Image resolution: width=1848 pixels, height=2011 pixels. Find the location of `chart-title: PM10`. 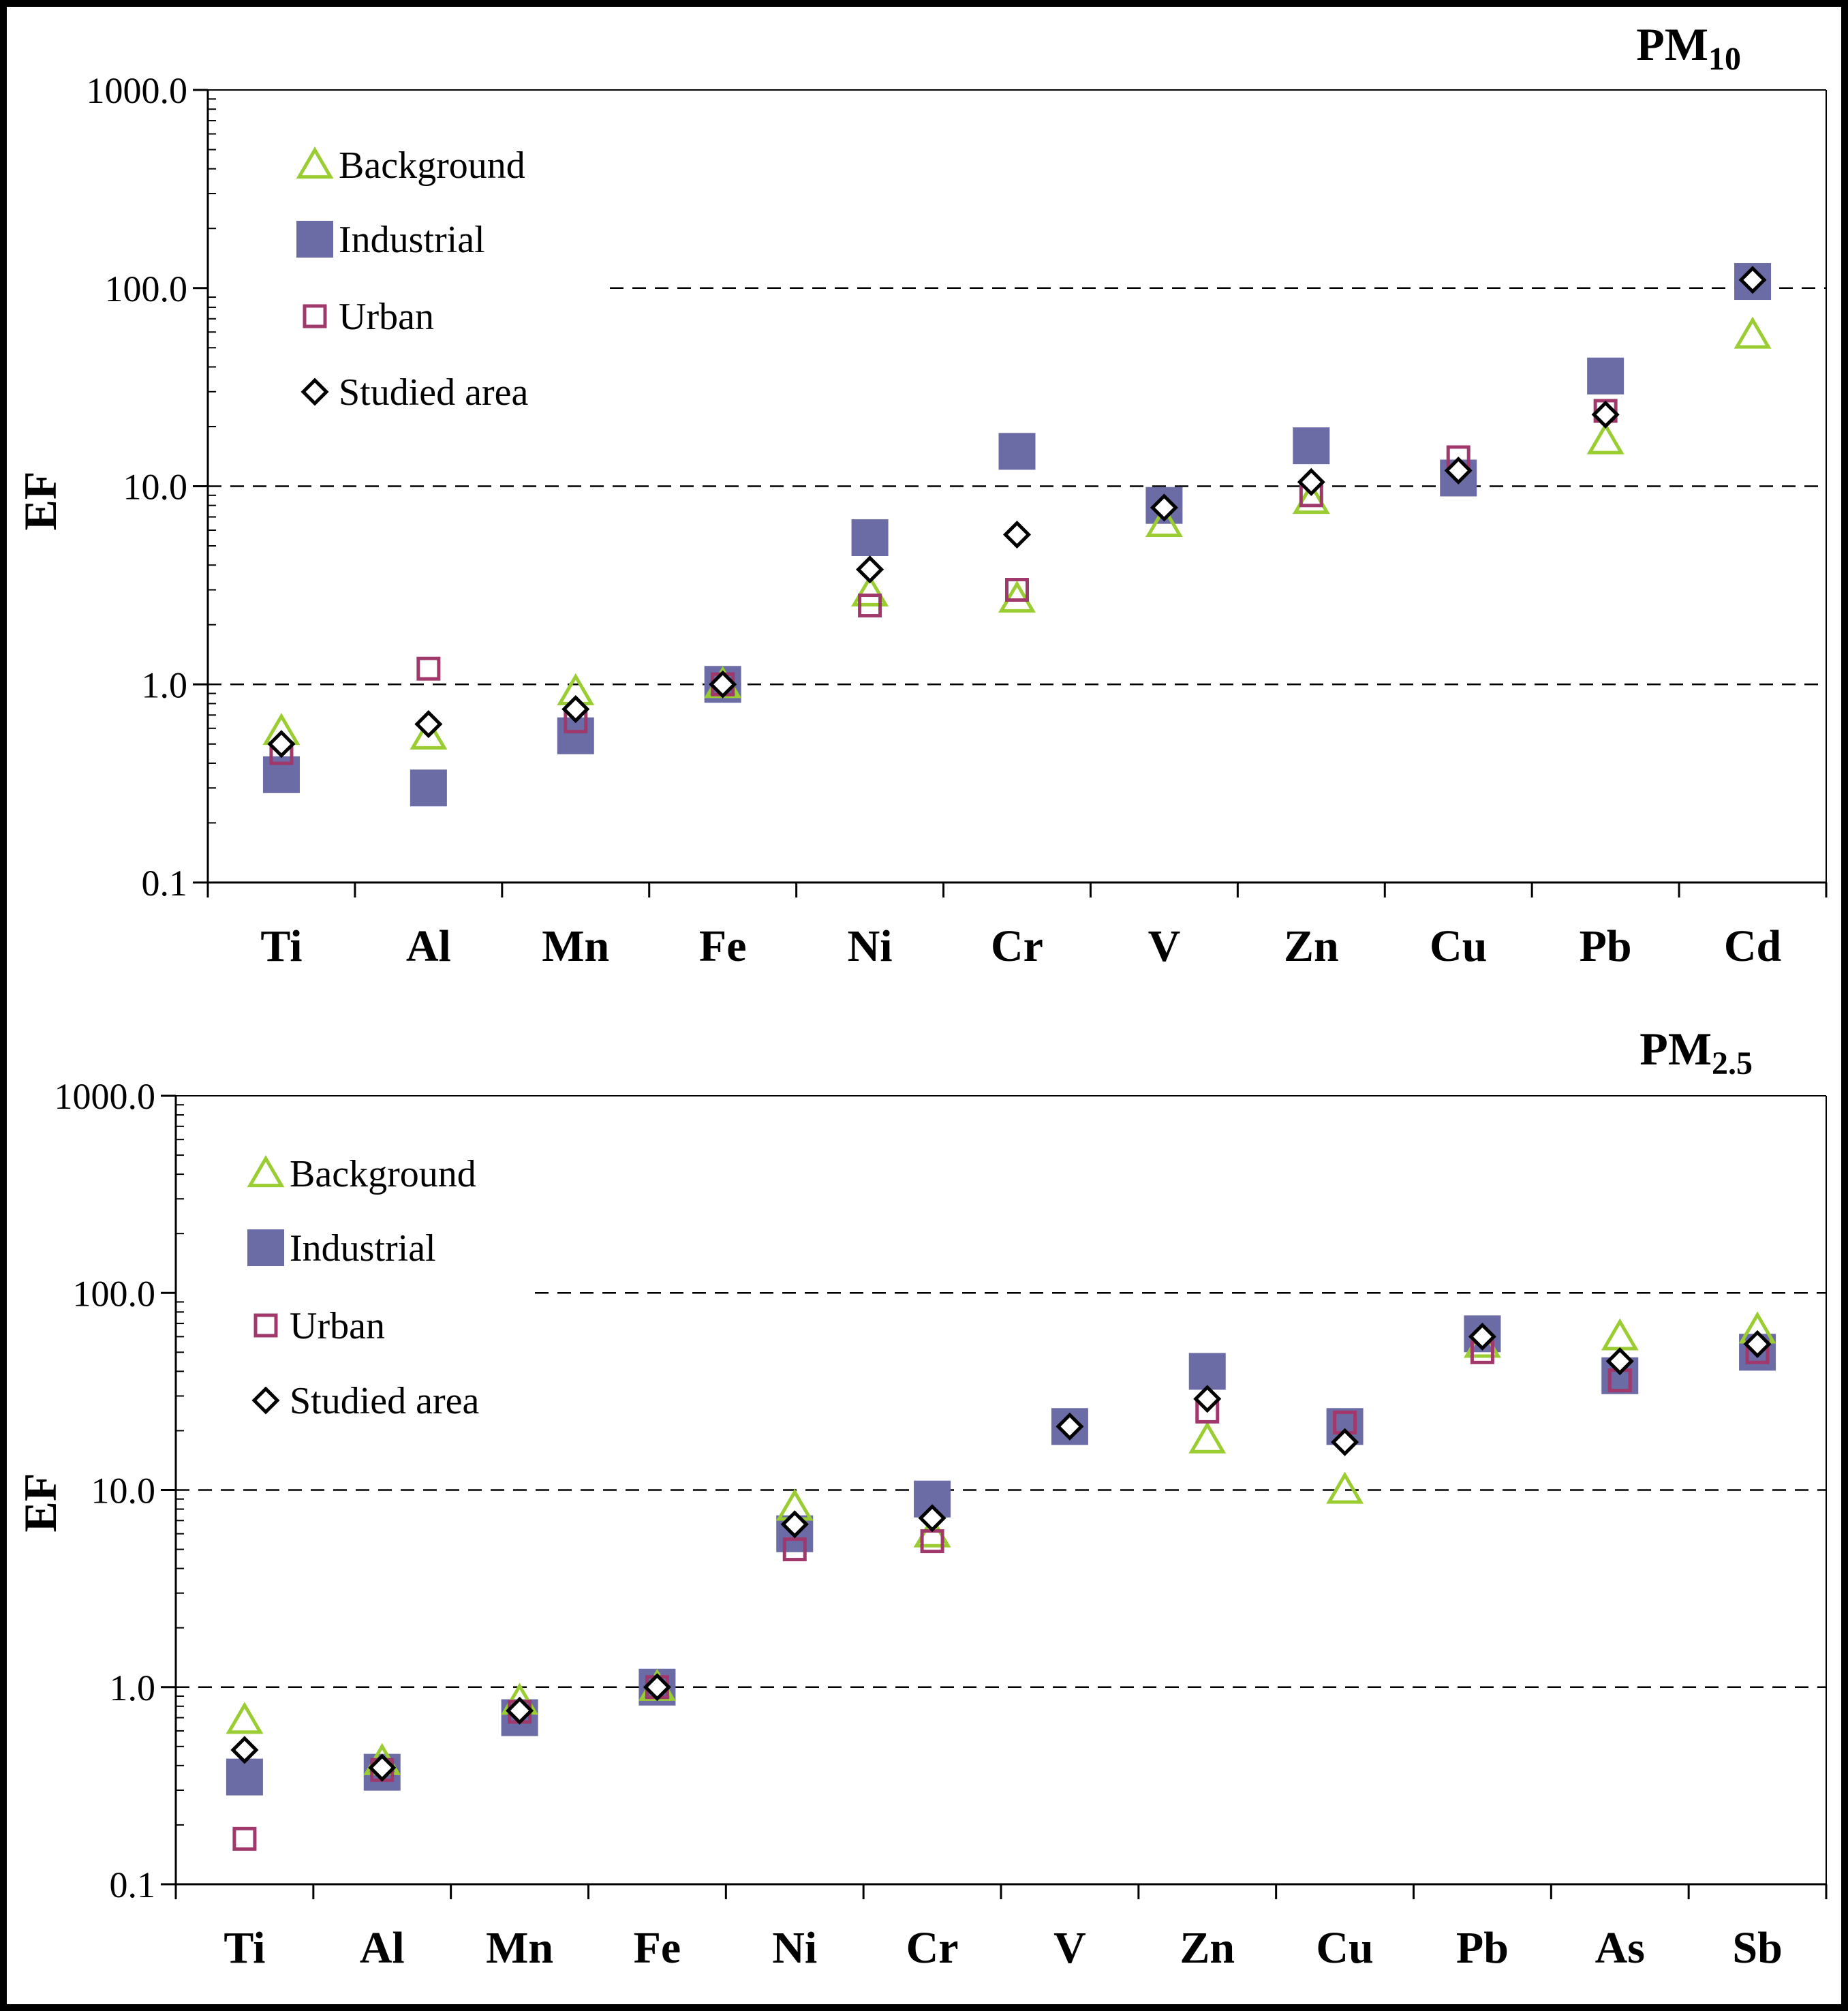

chart-title: PM10 is located at coordinates (1688, 47).